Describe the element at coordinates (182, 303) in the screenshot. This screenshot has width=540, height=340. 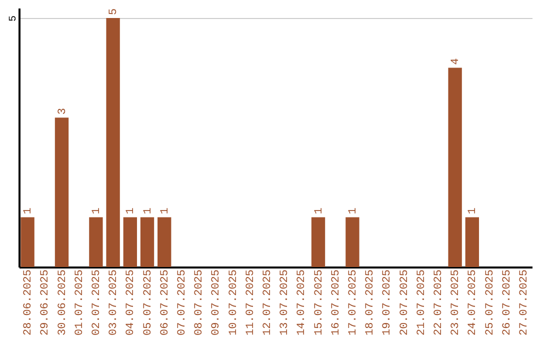
I see `x-tick-label: 07.07.2025` at that location.